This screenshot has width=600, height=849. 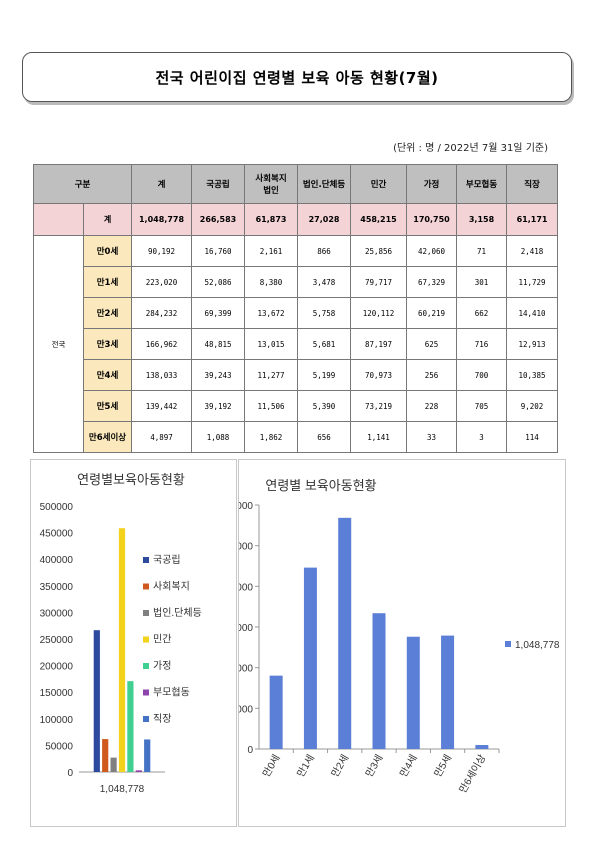 I want to click on table-cell: 5,758, so click(x=324, y=313).